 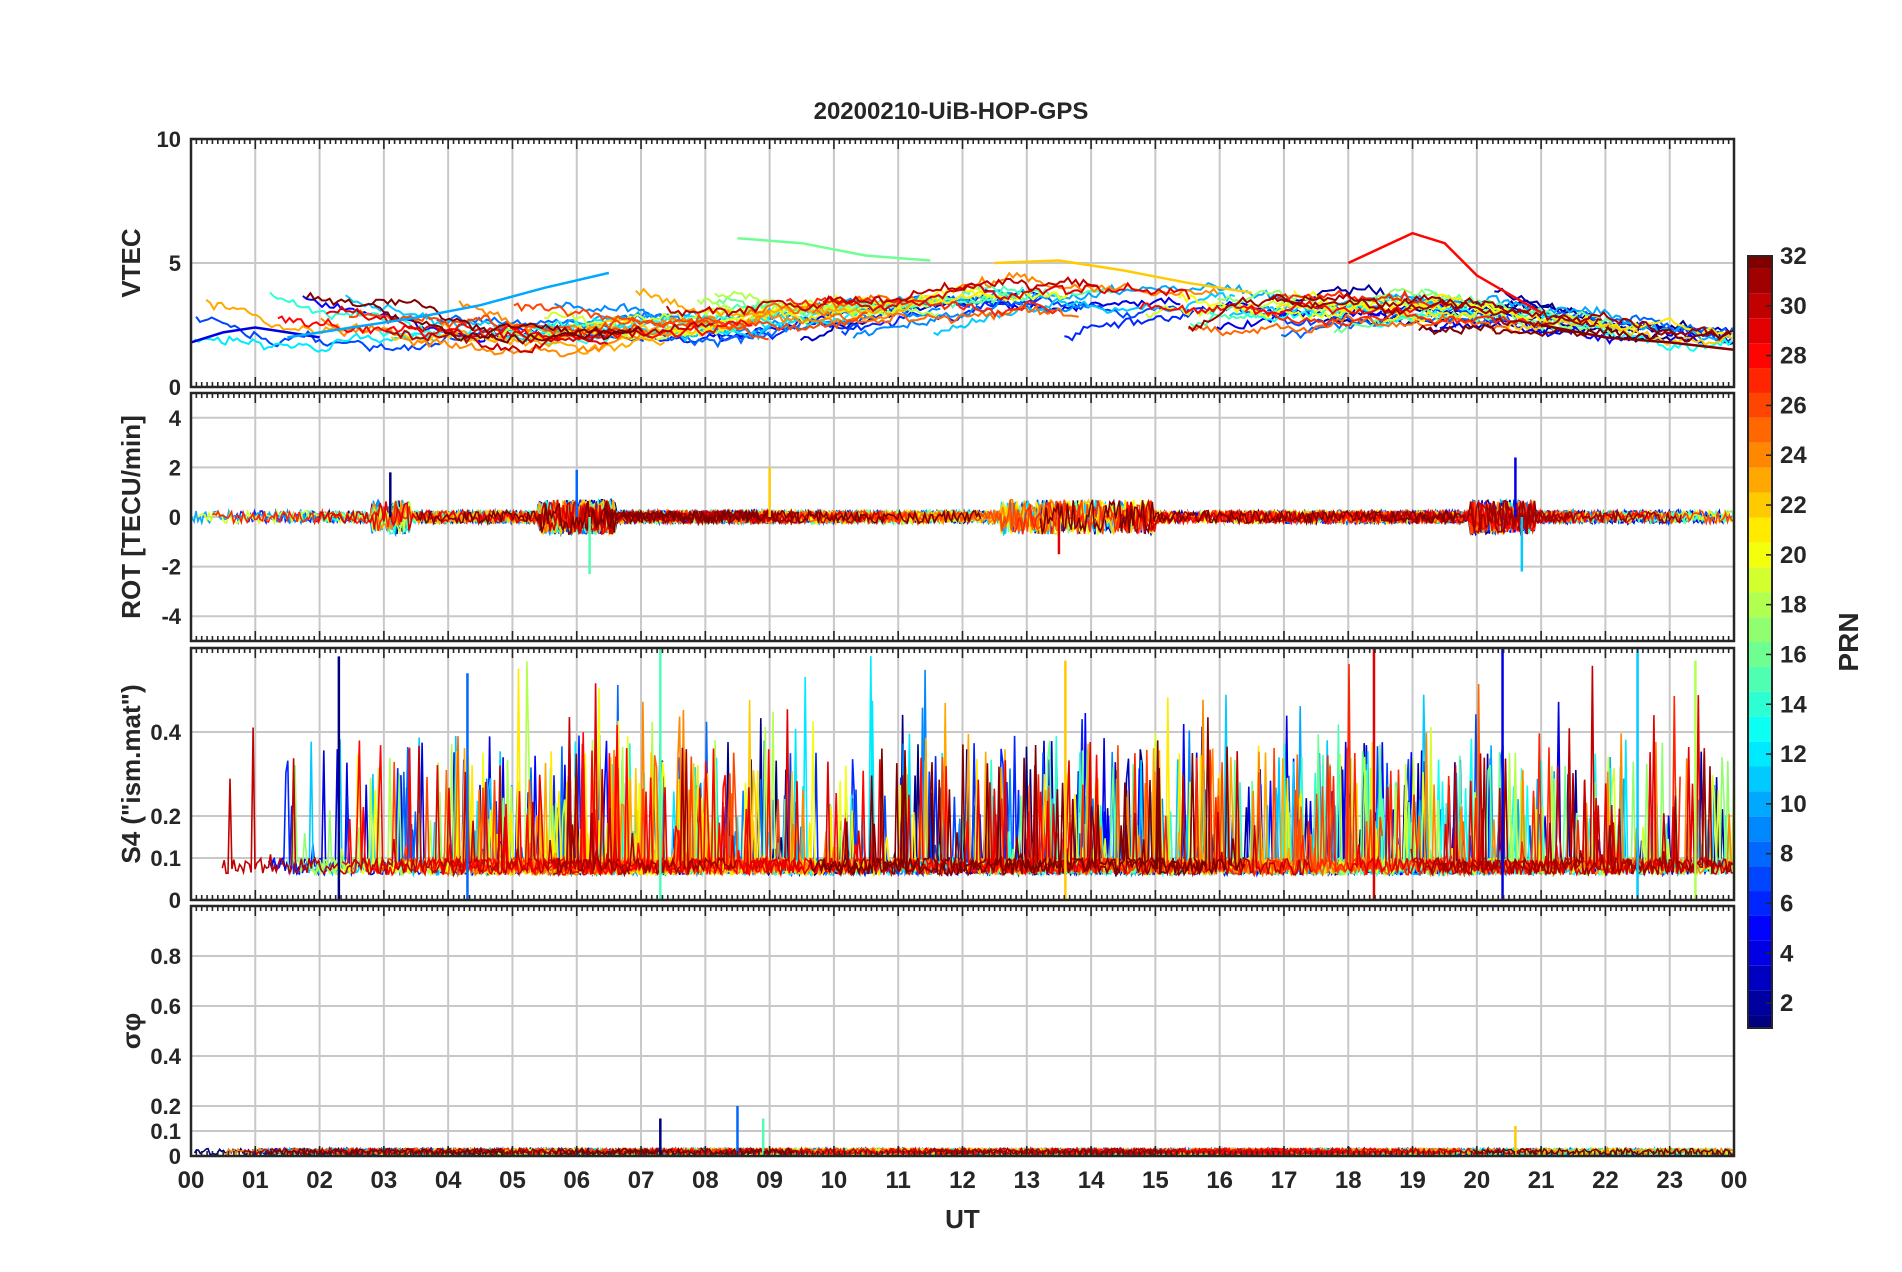 I want to click on y-axis-label: ROT [TECU/min], so click(x=131, y=517).